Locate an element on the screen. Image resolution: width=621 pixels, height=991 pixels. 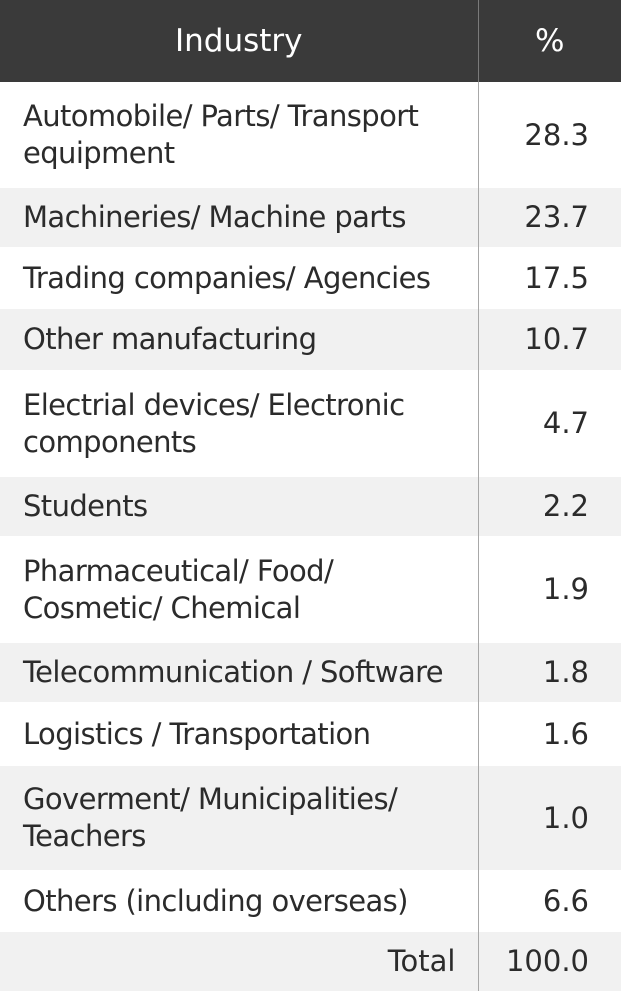
percent-cell: 17.5 is located at coordinates (549, 278).